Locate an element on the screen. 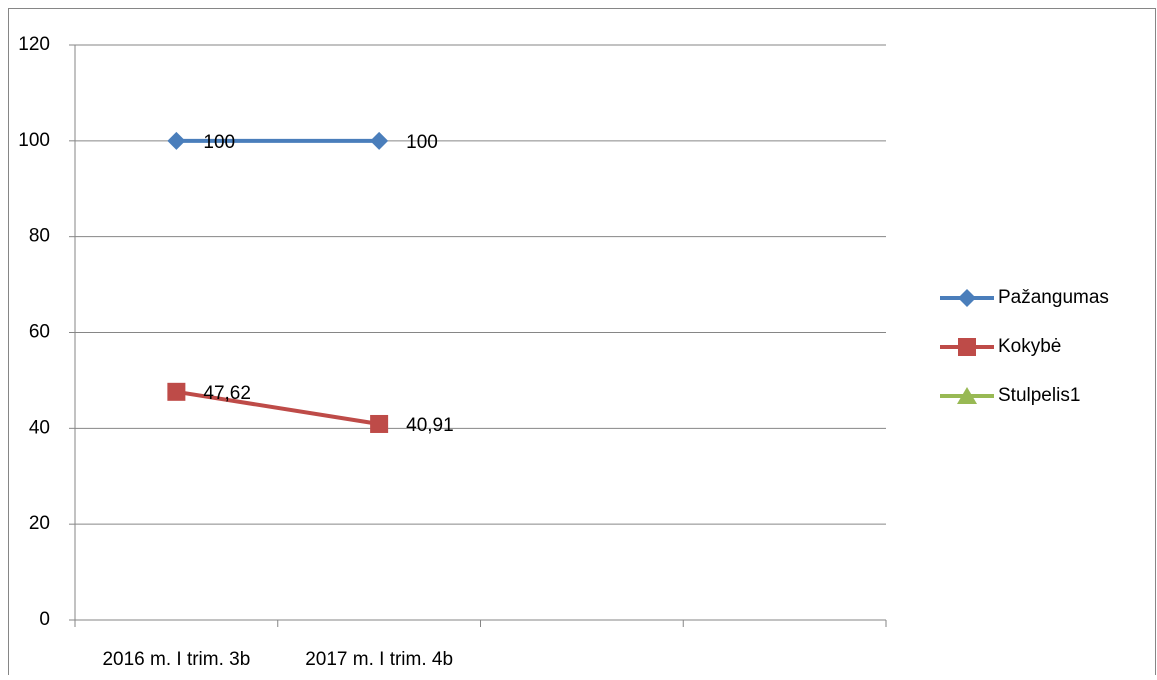 Image resolution: width=1157 pixels, height=680 pixels. y-tick-label: 120 is located at coordinates (34, 44).